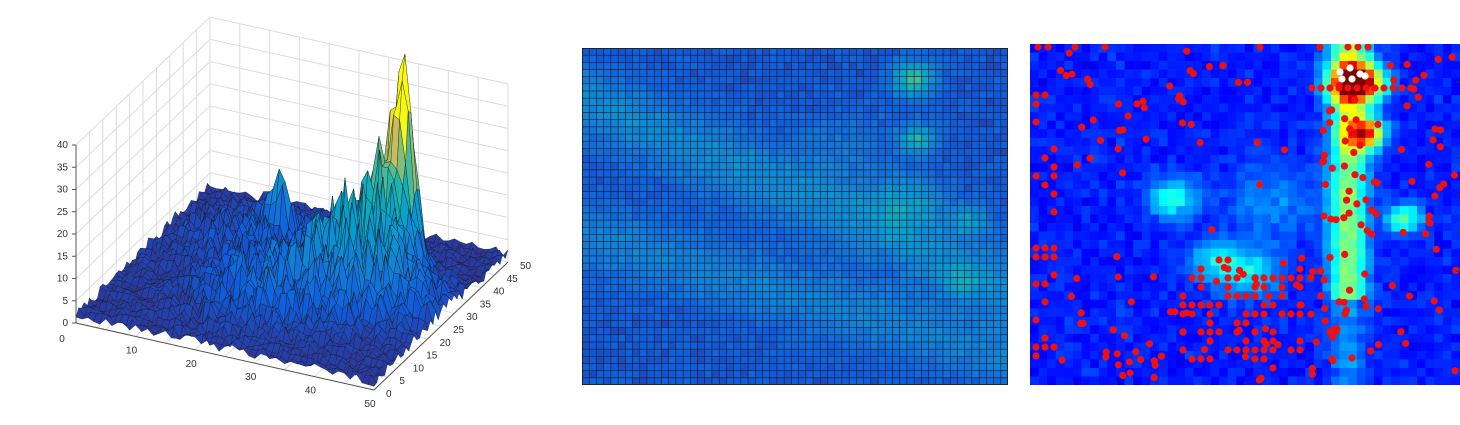 The width and height of the screenshot is (1460, 425). Describe the element at coordinates (292, 126) in the screenshot. I see `z-gridline` at that location.